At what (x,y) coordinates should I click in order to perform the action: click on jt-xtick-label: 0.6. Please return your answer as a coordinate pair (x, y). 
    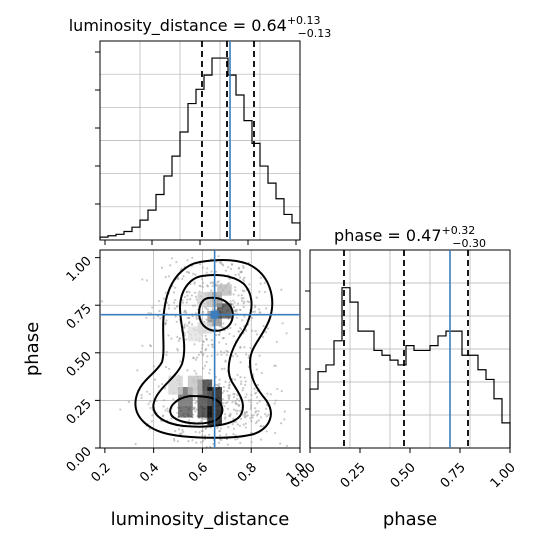
    Looking at the image, I should click on (198, 472).